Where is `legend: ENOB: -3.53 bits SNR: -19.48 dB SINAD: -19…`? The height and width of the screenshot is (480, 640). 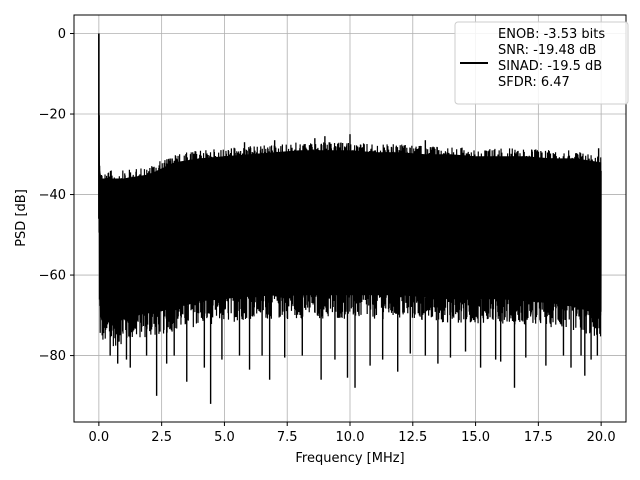
legend: ENOB: -3.53 bits SNR: -19.48 dB SINAD: -19… is located at coordinates (541, 63).